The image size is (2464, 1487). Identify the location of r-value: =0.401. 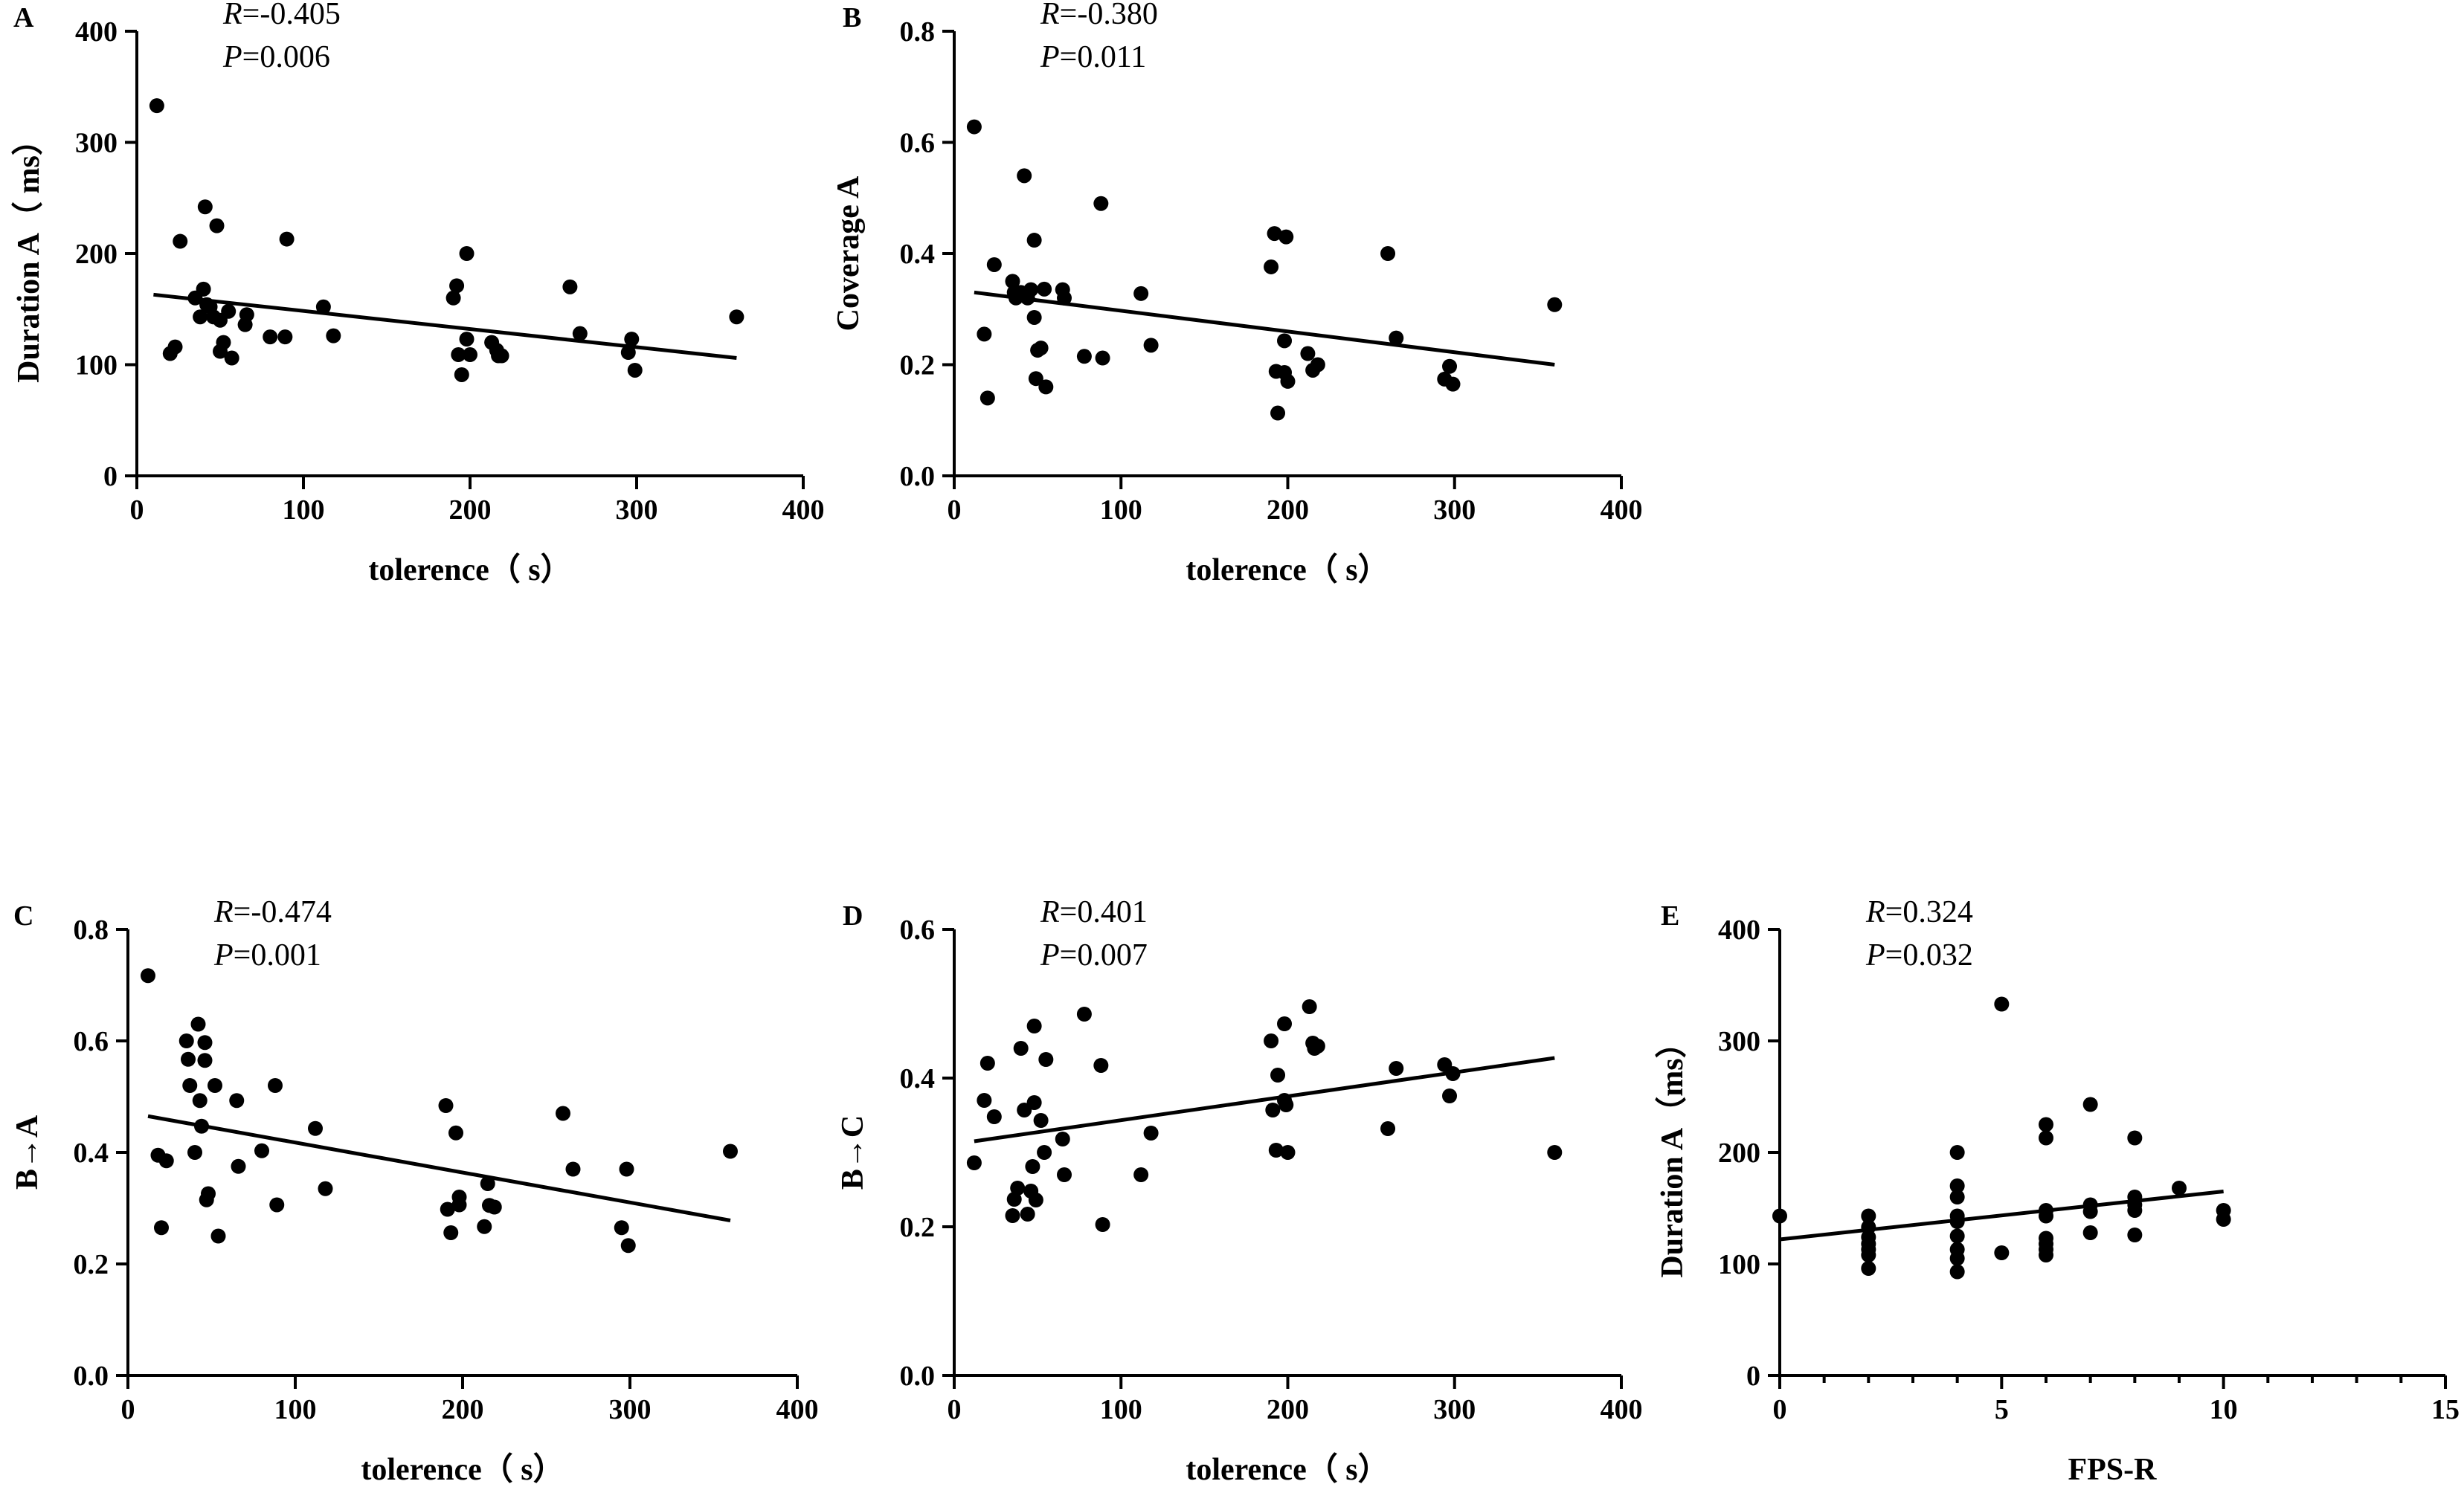
(1104, 912).